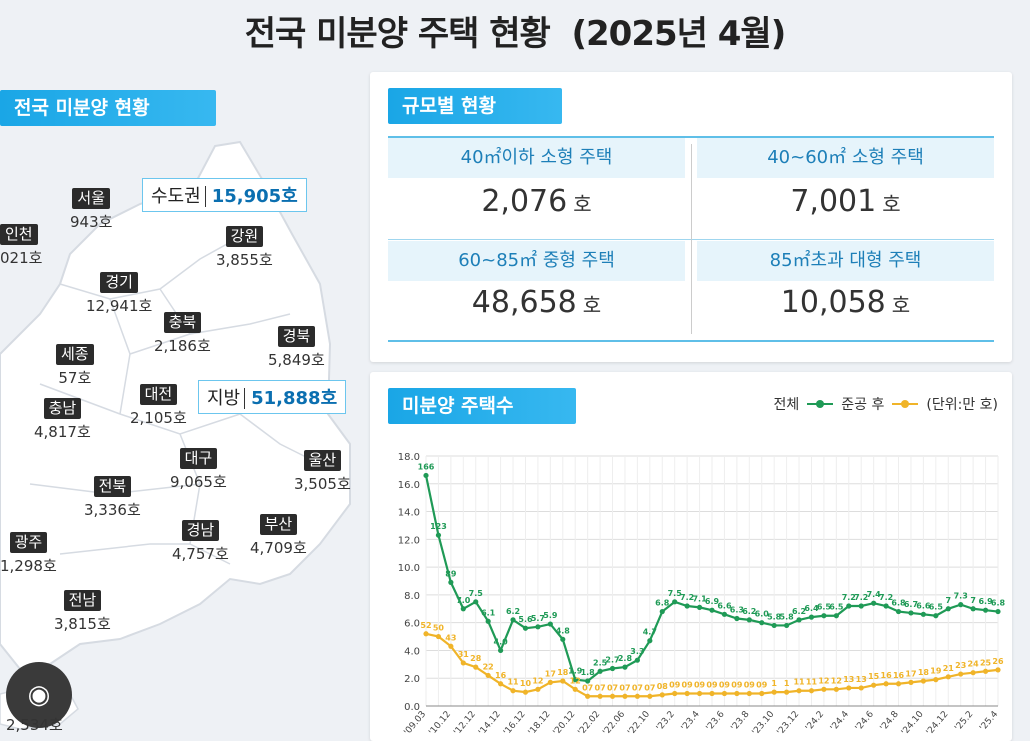 This screenshot has height=741, width=1030. Describe the element at coordinates (666, 722) in the screenshot. I see `x-tick-label: '23.2` at that location.